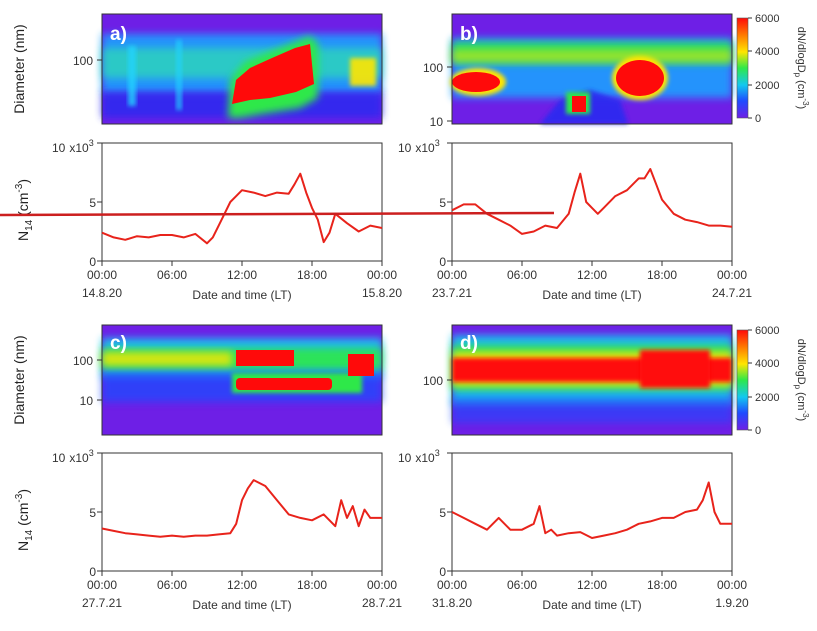 The image size is (817, 631). What do you see at coordinates (102, 603) in the screenshot?
I see `n14-c-start-date: 27.7.21` at bounding box center [102, 603].